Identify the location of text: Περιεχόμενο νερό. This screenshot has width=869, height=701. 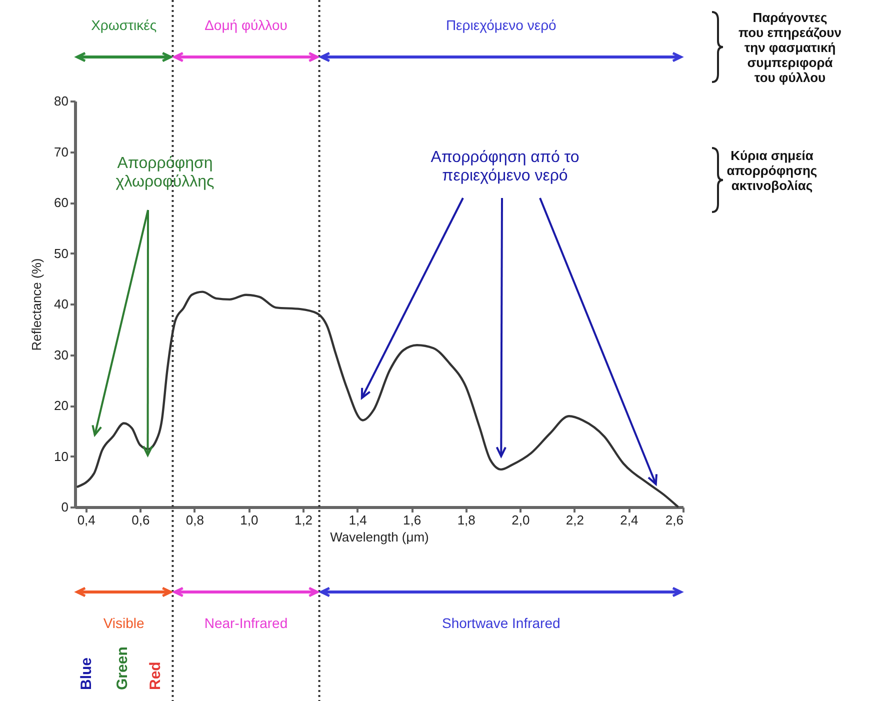
(501, 25).